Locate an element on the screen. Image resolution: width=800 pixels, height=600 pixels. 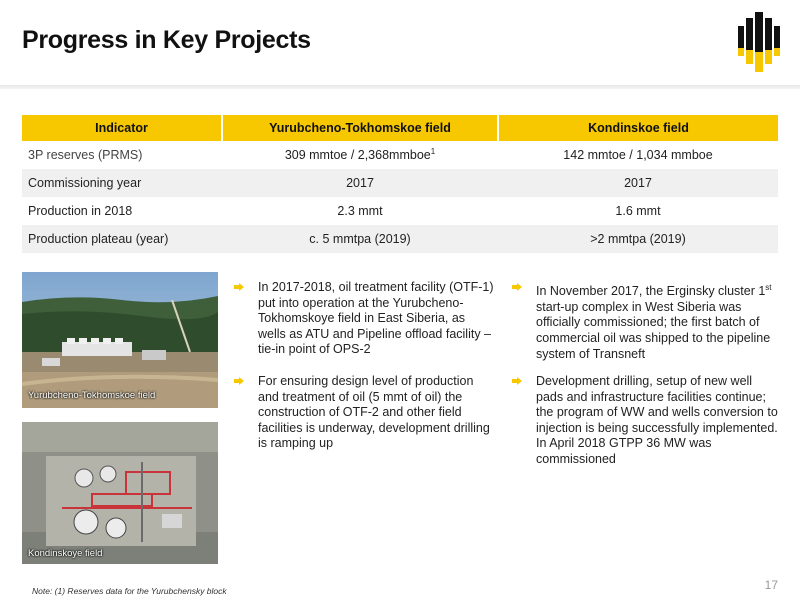
table-cell-kondinskoe: 1.6 mmt is located at coordinates (638, 211).